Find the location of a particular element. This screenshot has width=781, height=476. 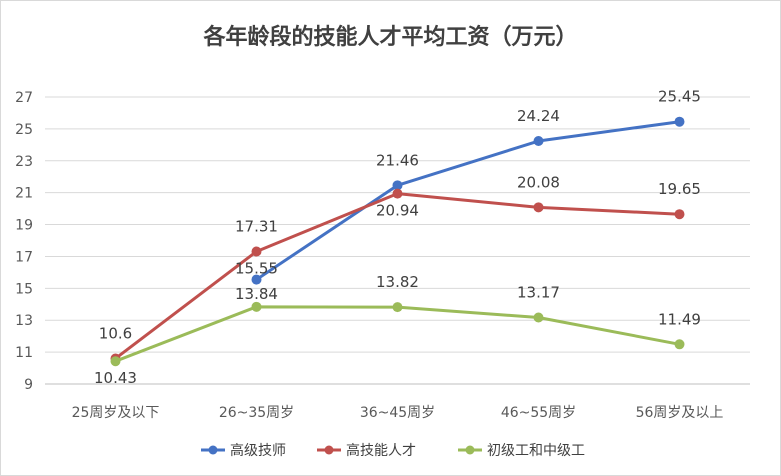

data-label: 24.24 is located at coordinates (538, 116).